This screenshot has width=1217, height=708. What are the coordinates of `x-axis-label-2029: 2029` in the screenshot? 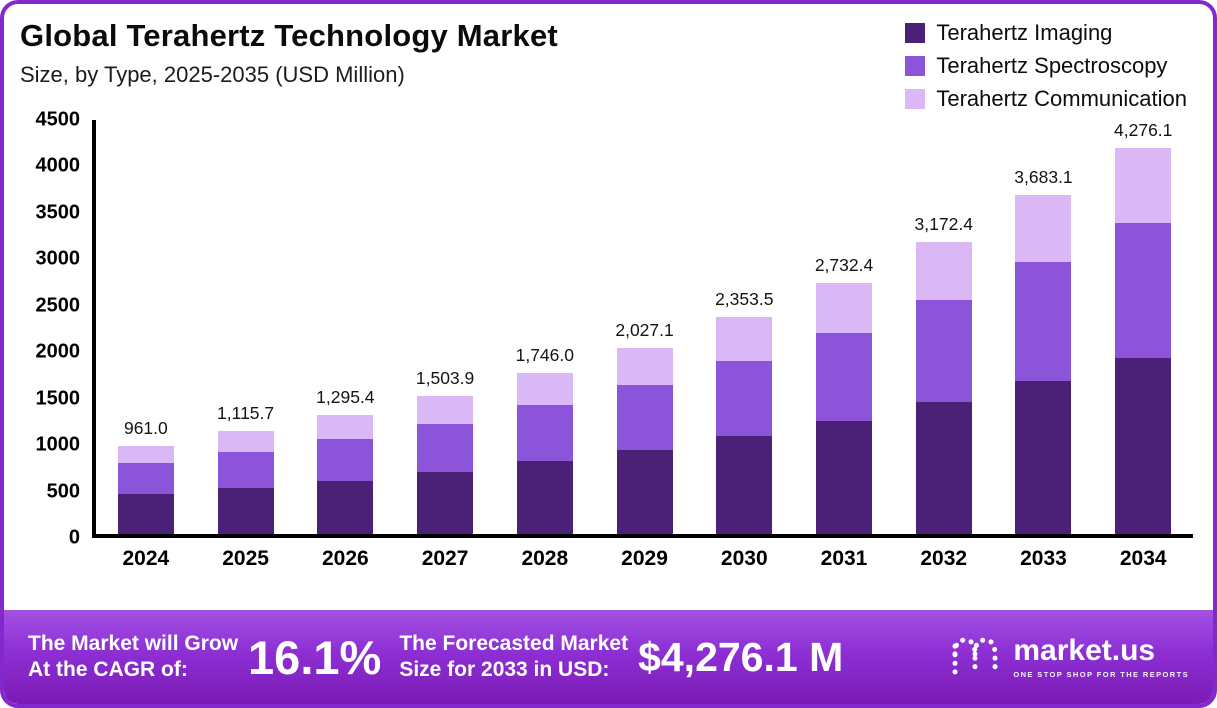 It's located at (644, 558).